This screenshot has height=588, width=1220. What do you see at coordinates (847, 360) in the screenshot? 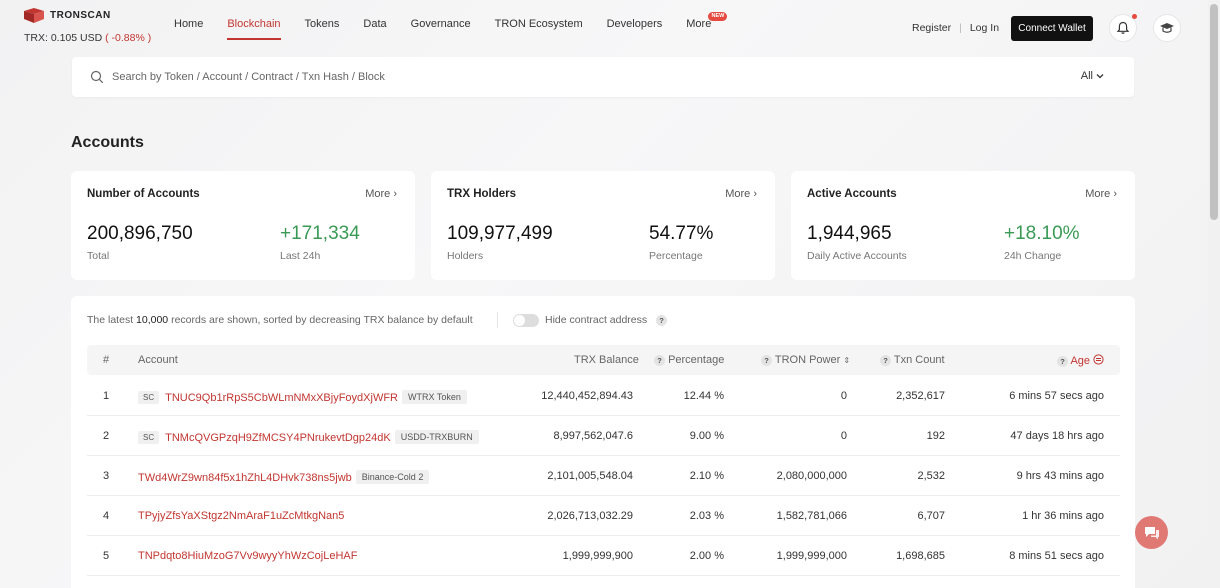
I see `sort-icon: ⇕` at bounding box center [847, 360].